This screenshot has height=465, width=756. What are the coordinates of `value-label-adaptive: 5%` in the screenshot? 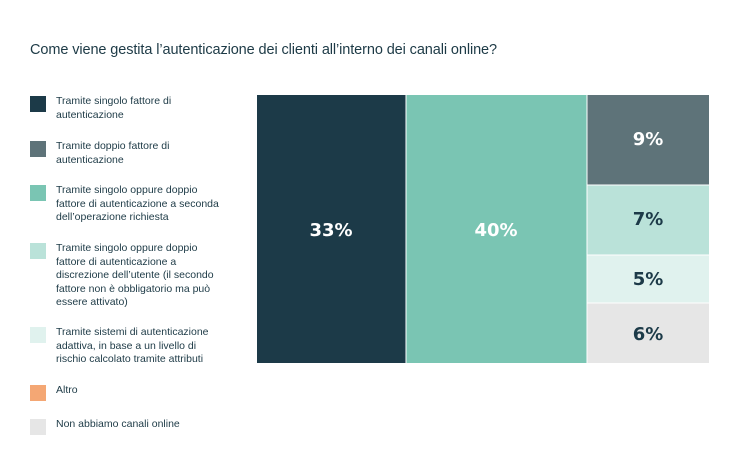 It's located at (648, 279).